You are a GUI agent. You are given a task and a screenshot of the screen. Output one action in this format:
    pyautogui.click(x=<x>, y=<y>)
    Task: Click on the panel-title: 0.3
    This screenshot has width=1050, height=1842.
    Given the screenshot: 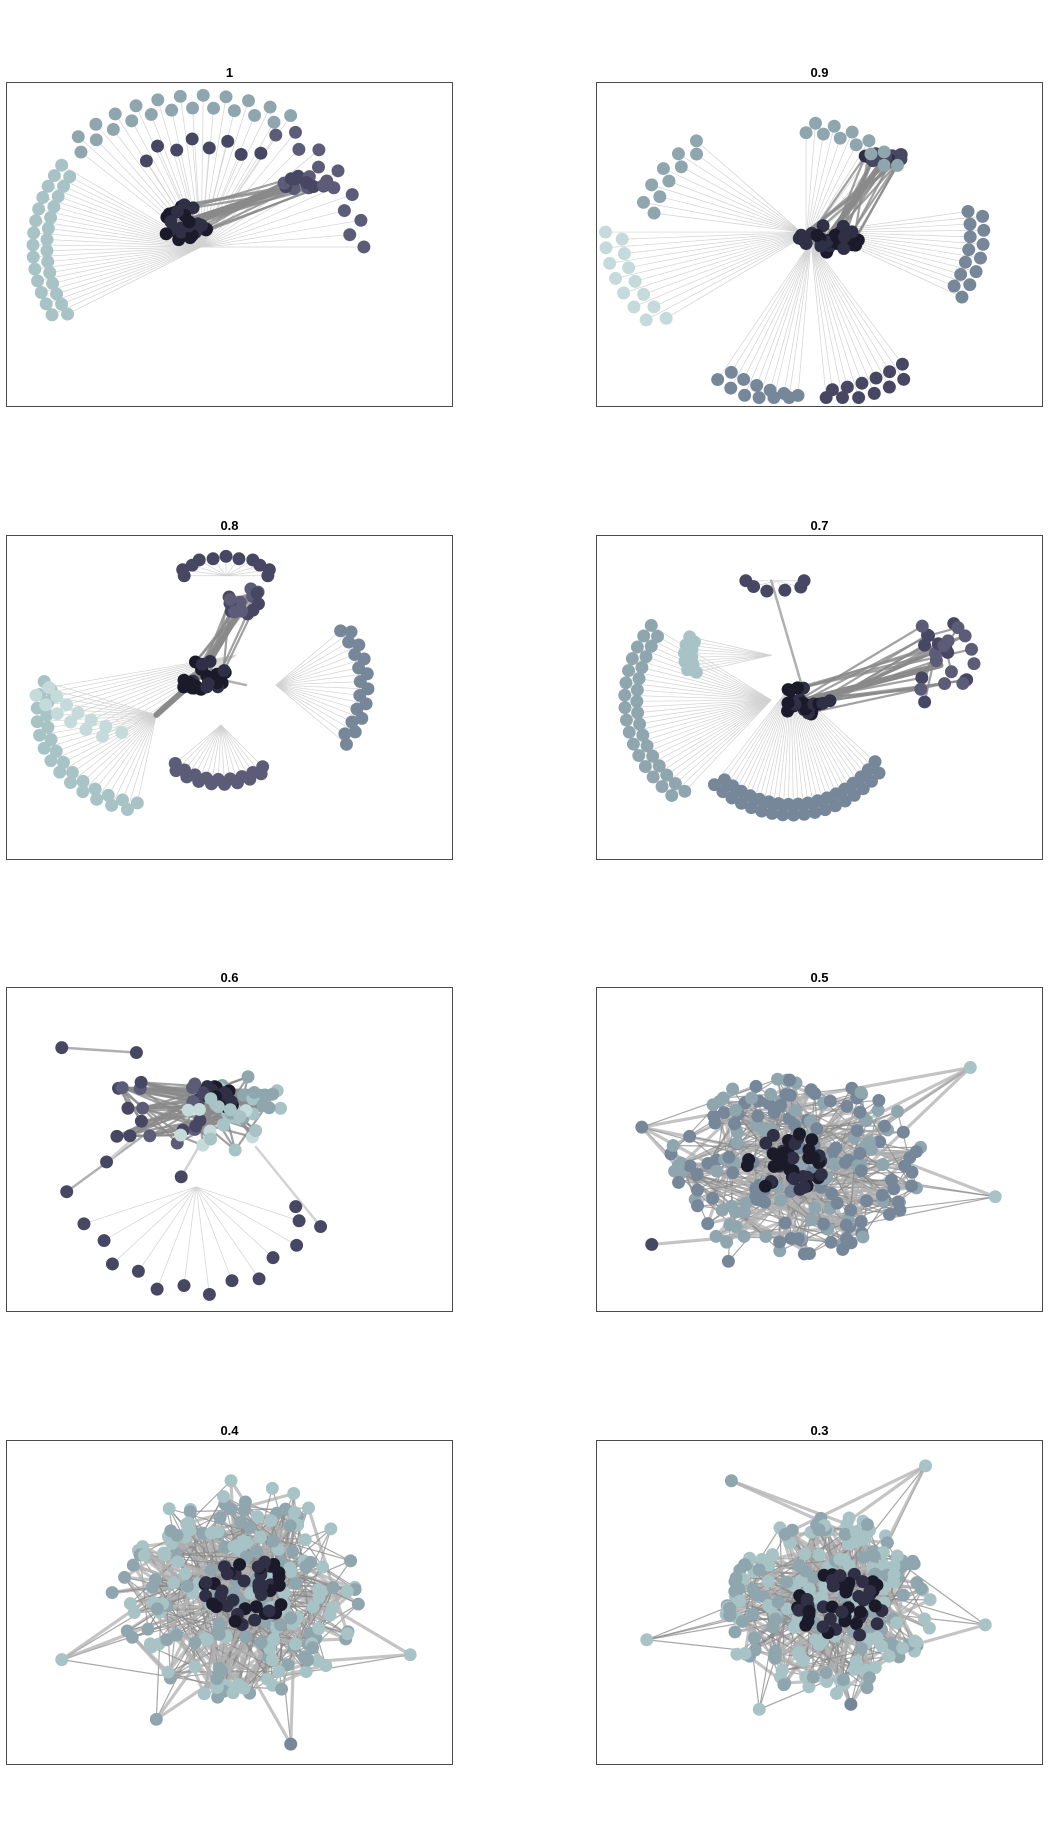 What is the action you would take?
    pyautogui.click(x=819, y=1430)
    